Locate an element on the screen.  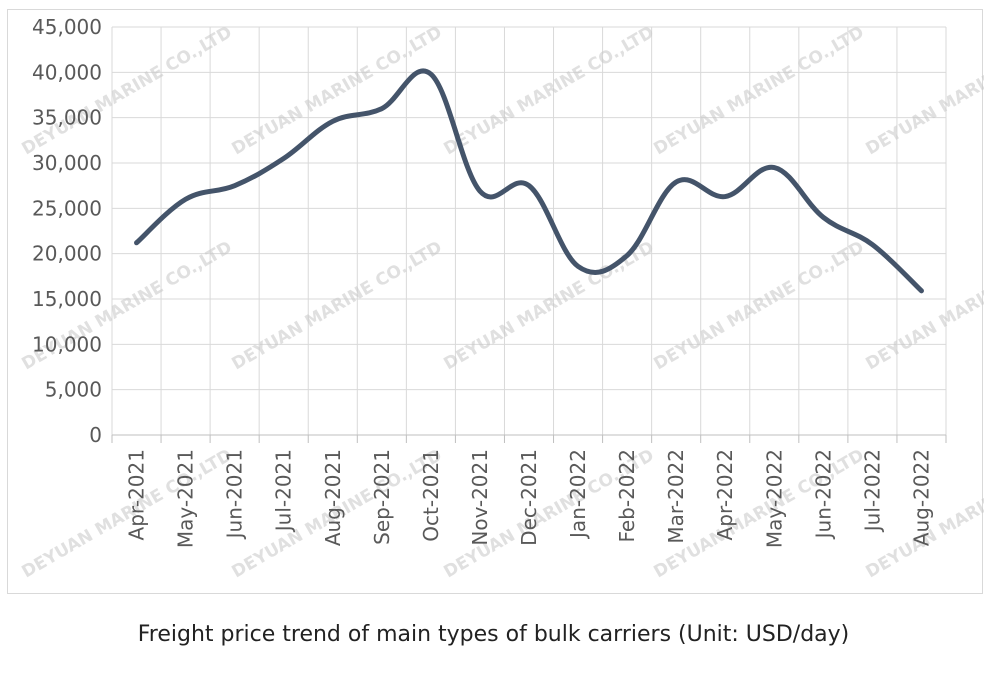
x-tick-label: Jan-2022 is located at coordinates (578, 494).